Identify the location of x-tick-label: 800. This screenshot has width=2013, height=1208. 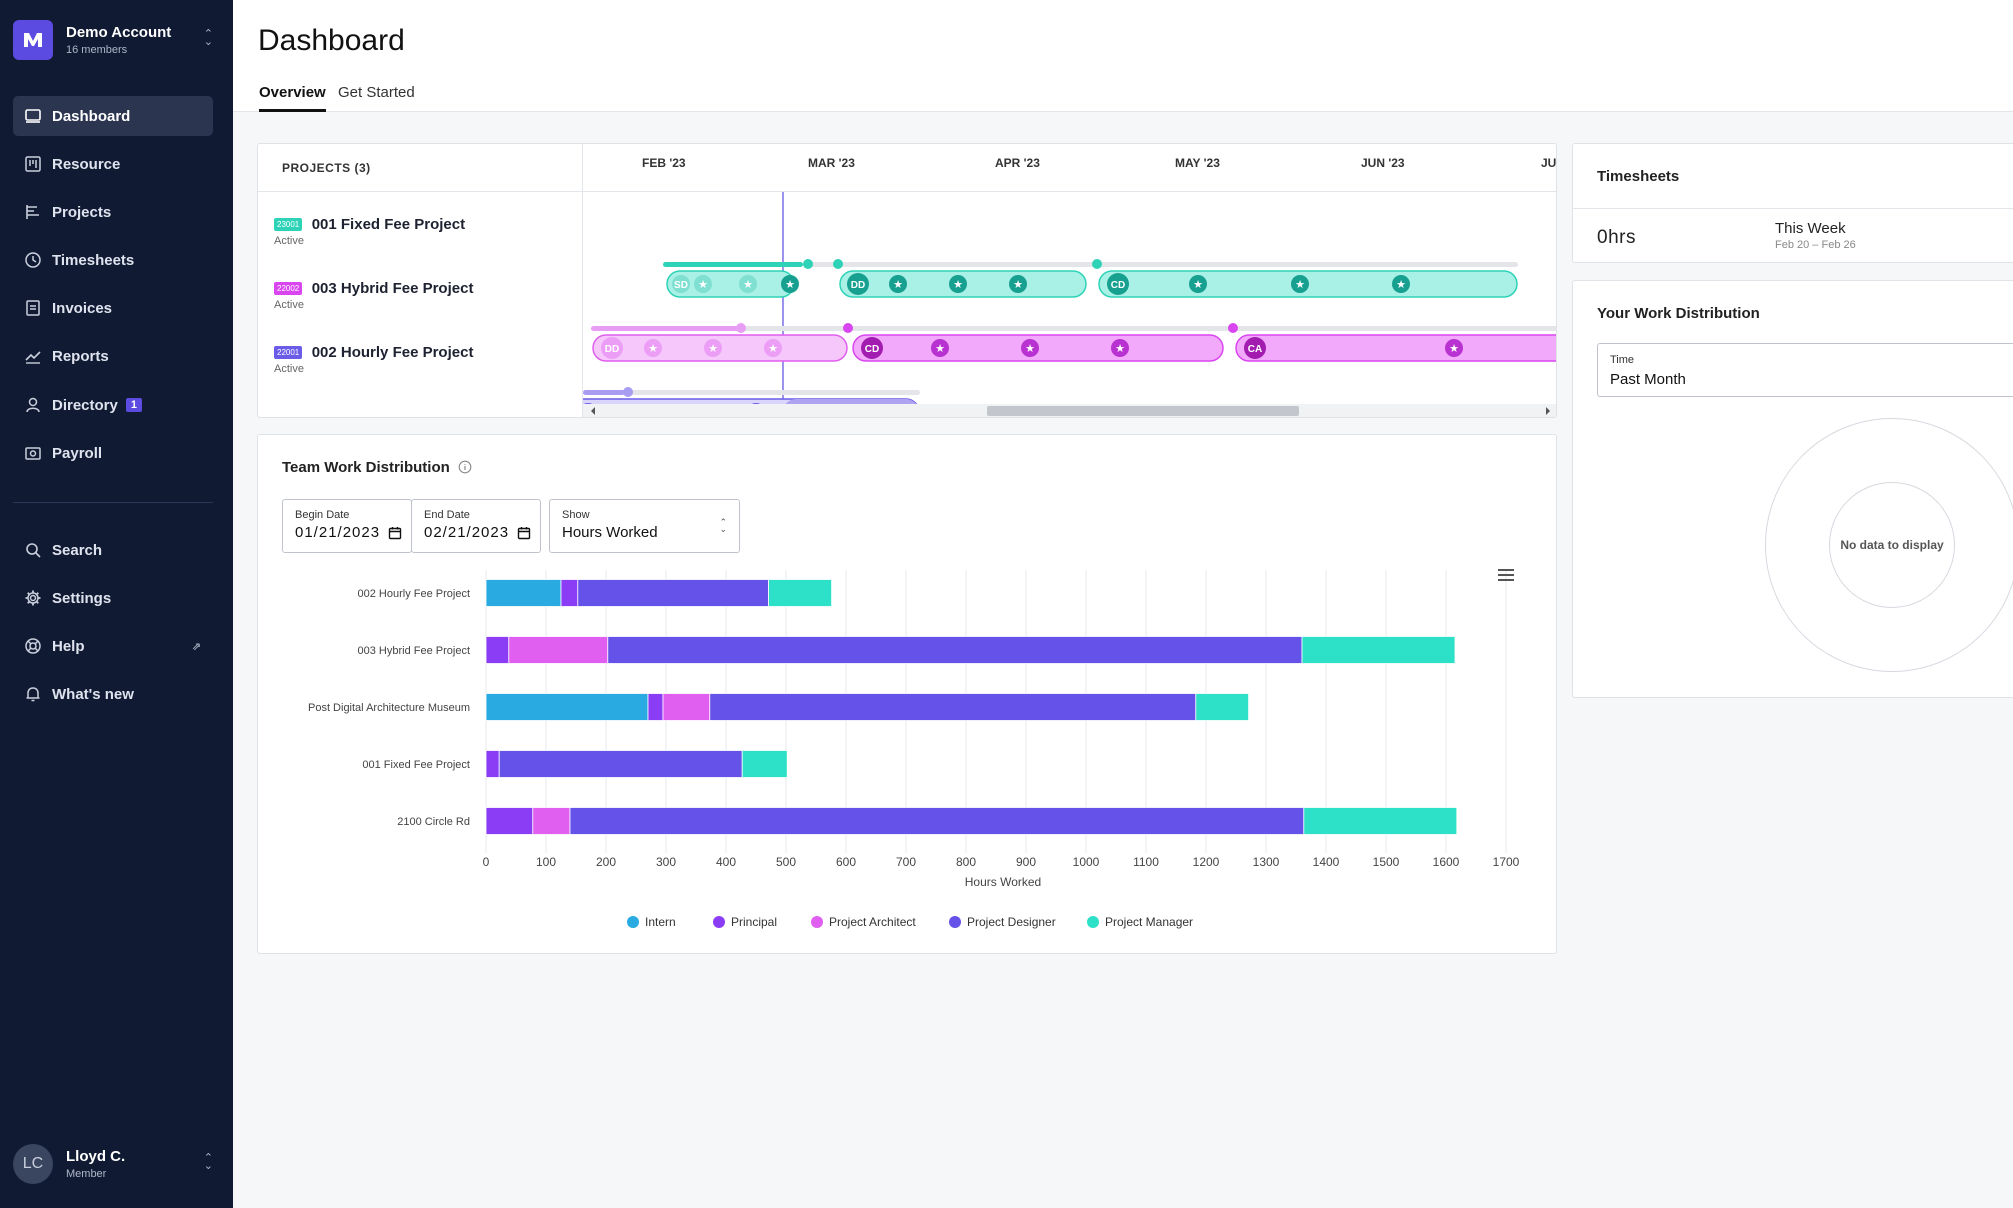
(966, 862).